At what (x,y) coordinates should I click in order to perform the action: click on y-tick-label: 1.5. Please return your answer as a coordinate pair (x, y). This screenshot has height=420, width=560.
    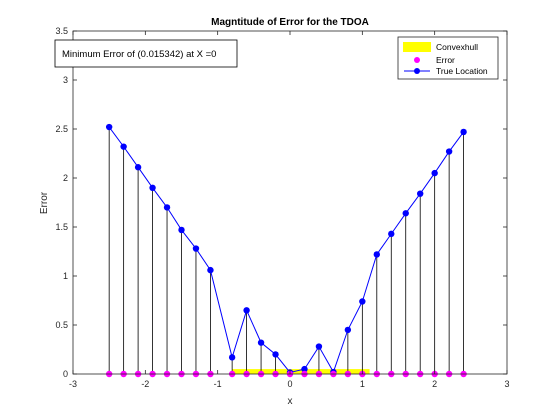
    Looking at the image, I should click on (61, 227).